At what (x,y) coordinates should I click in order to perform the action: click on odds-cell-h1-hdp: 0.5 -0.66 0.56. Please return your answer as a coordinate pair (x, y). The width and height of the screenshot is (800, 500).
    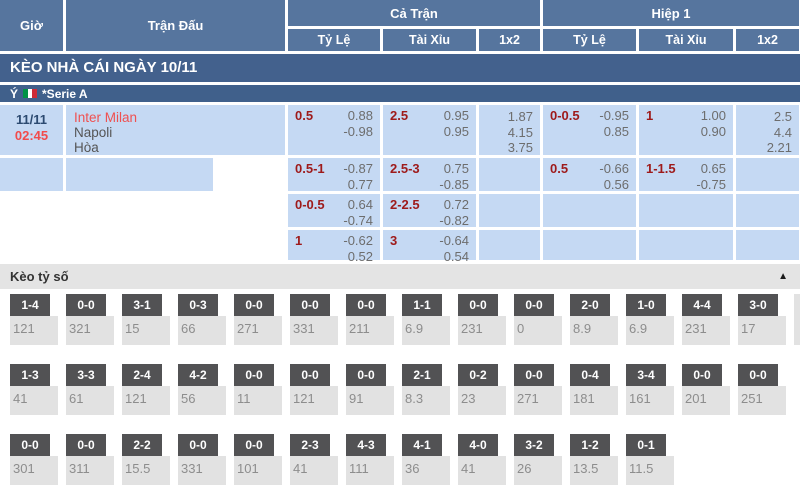
    Looking at the image, I should click on (589, 175).